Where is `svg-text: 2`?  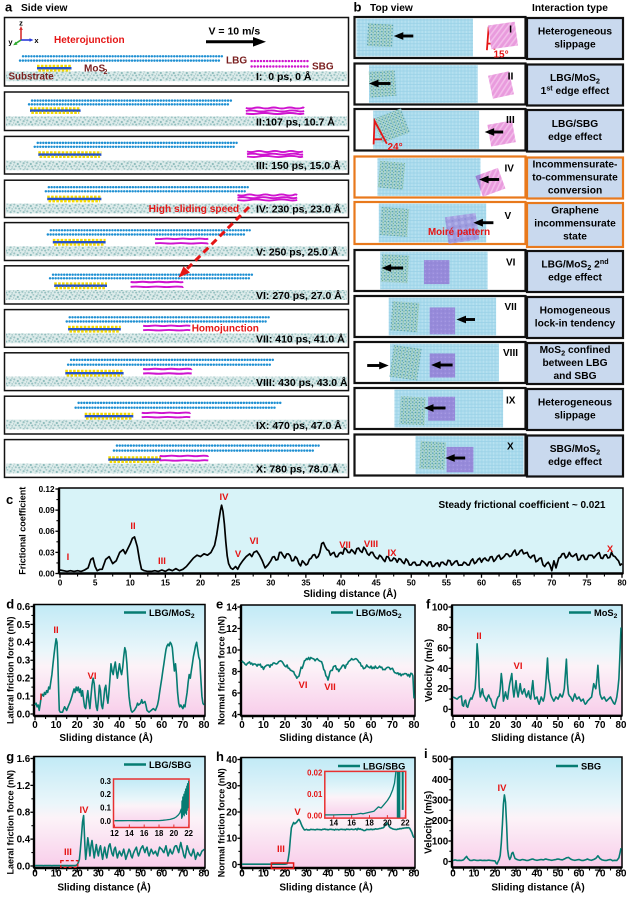
svg-text: 2 is located at coordinates (106, 72).